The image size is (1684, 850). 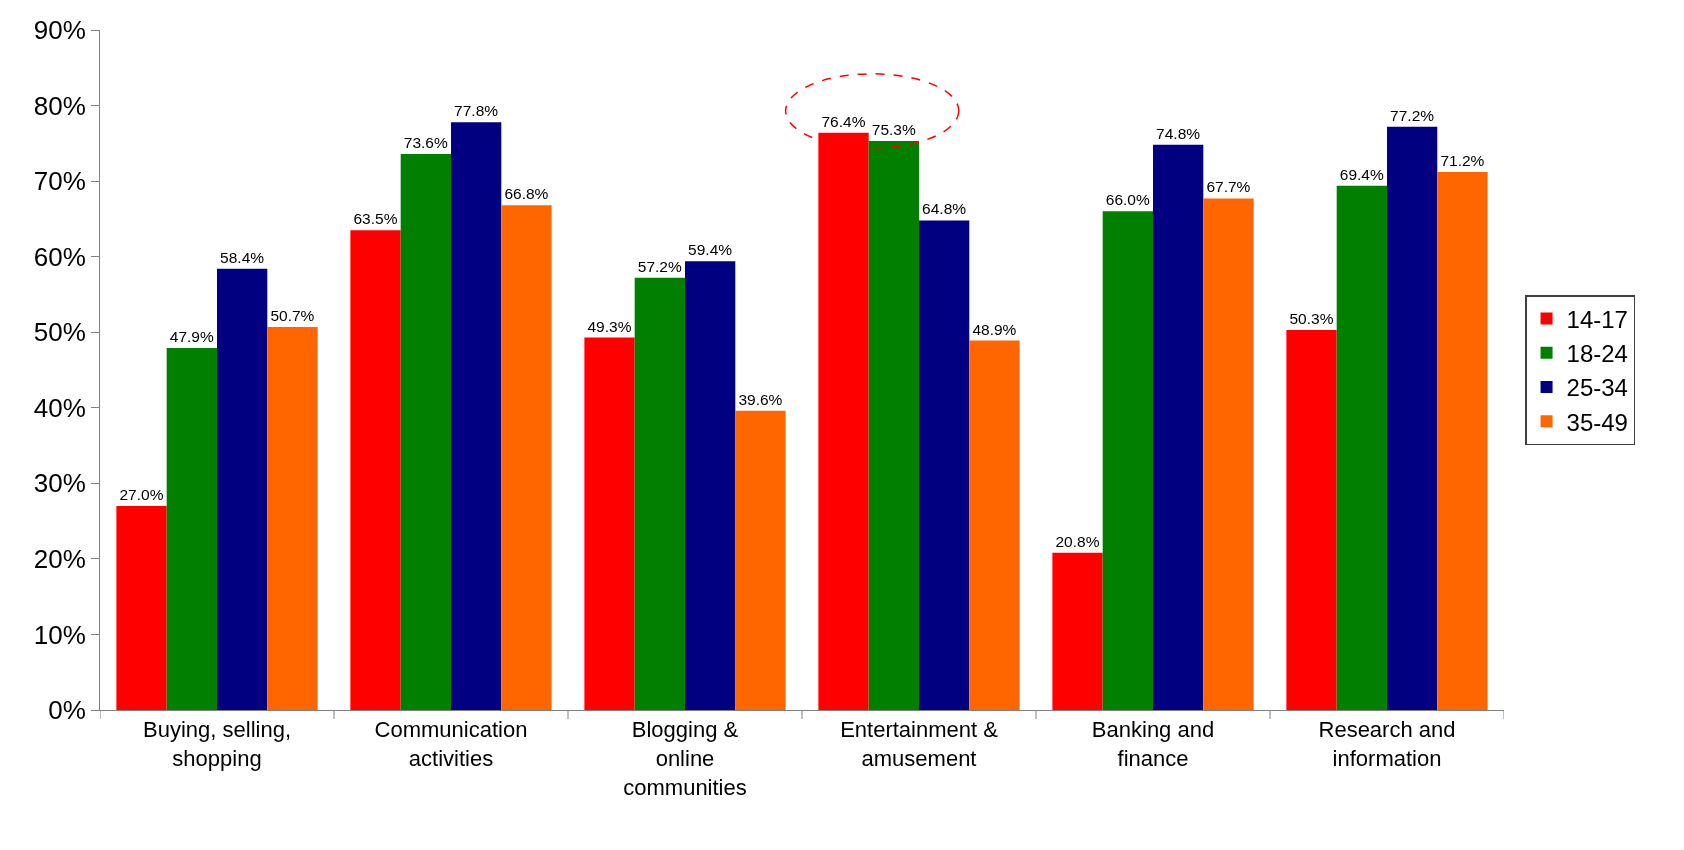 I want to click on data-label: 48.9%, so click(x=994, y=329).